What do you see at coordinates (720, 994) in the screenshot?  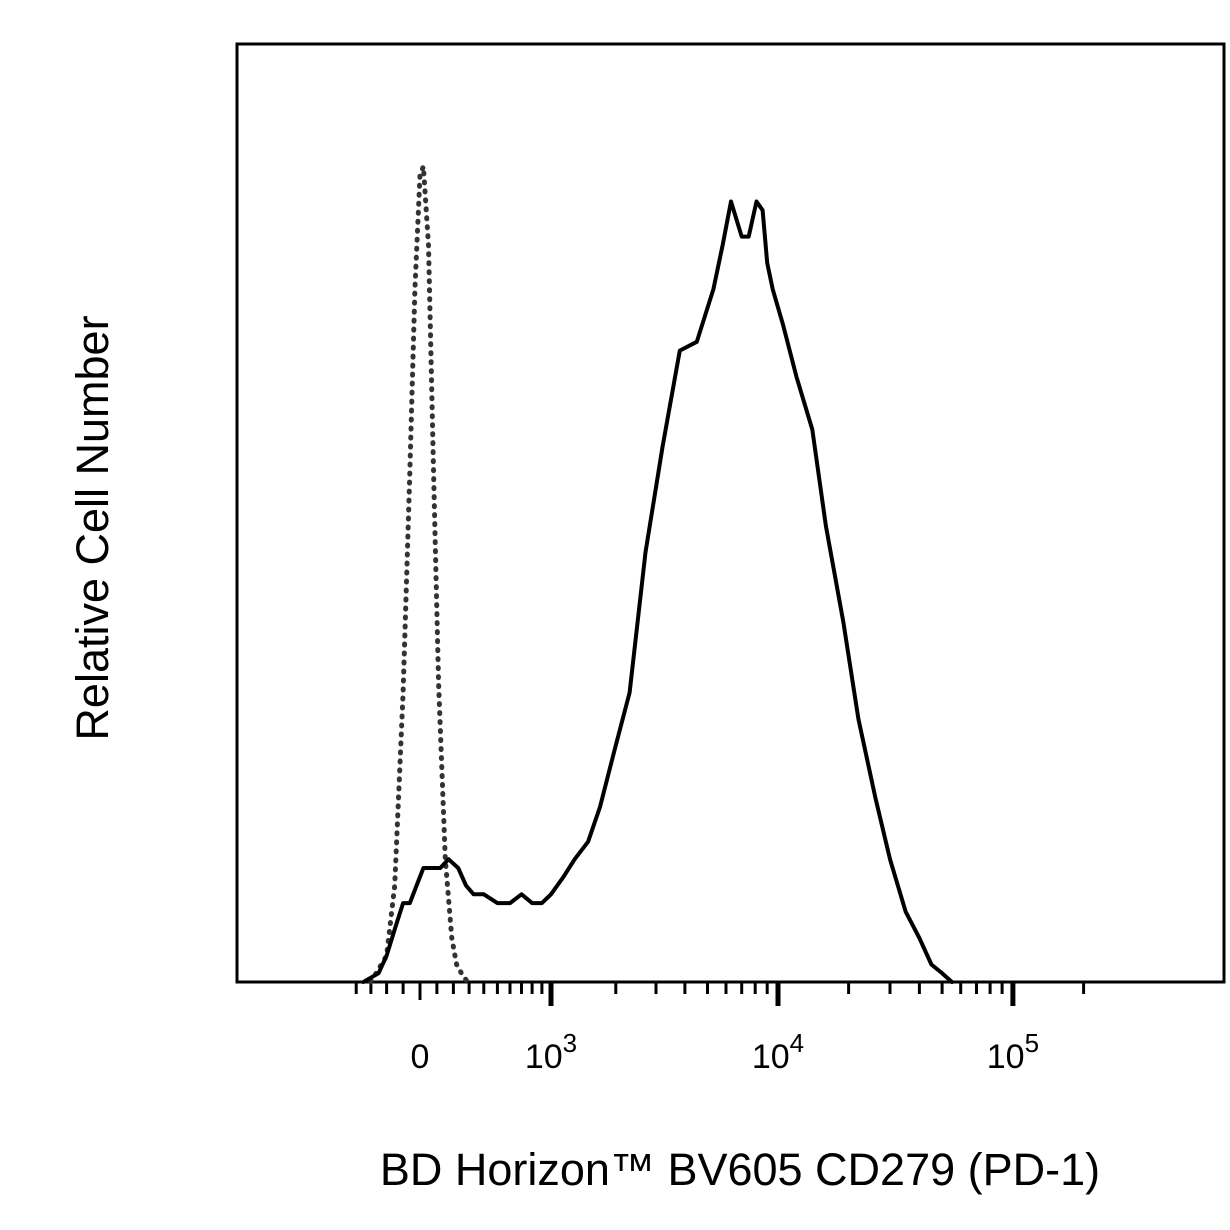 I see `x-axis-ticks` at bounding box center [720, 994].